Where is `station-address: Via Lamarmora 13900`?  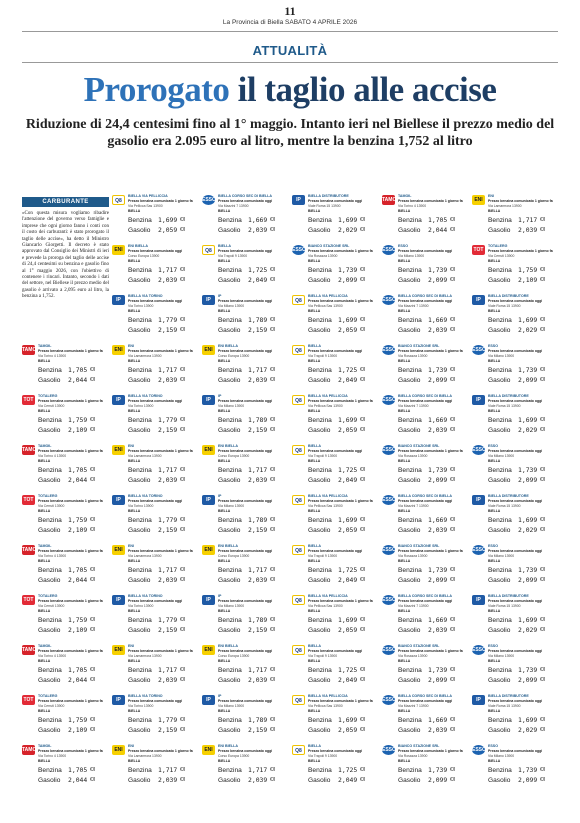 station-address: Via Lamarmora 13900 is located at coordinates (505, 206).